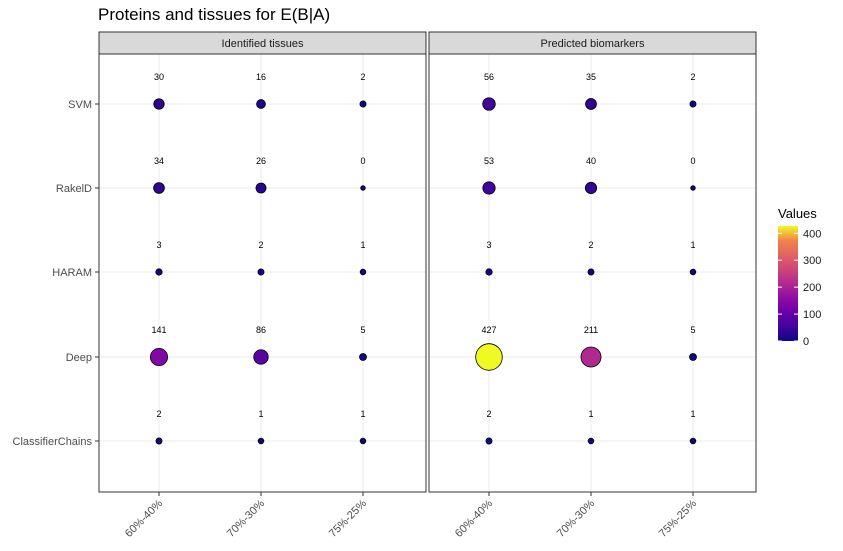  Describe the element at coordinates (788, 283) in the screenshot. I see `legend-colorbar` at that location.